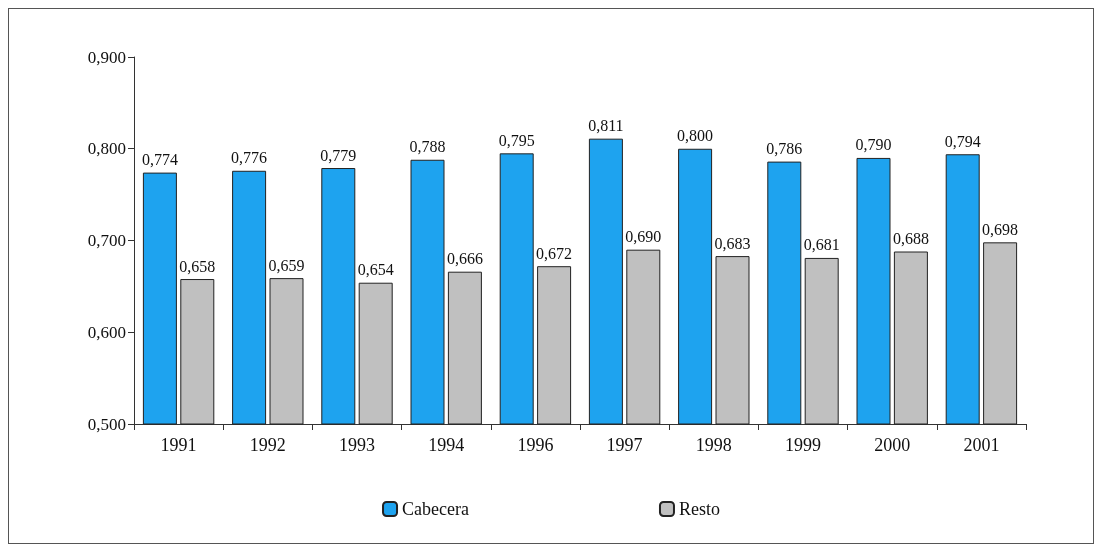 This screenshot has height=552, width=1102. What do you see at coordinates (338, 155) in the screenshot?
I see `data-label: 0,779` at bounding box center [338, 155].